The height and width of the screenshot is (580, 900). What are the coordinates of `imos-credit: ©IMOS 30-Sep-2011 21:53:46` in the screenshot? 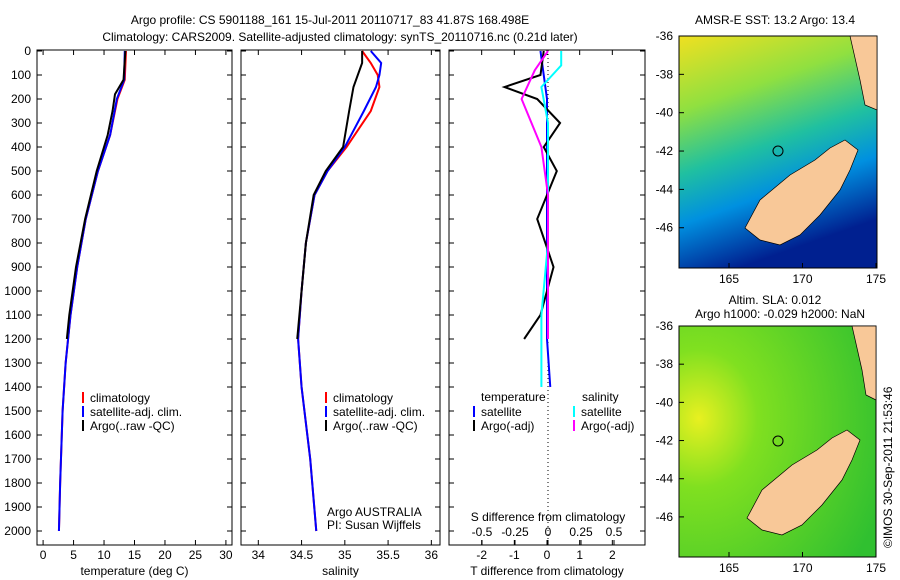 It's located at (888, 467).